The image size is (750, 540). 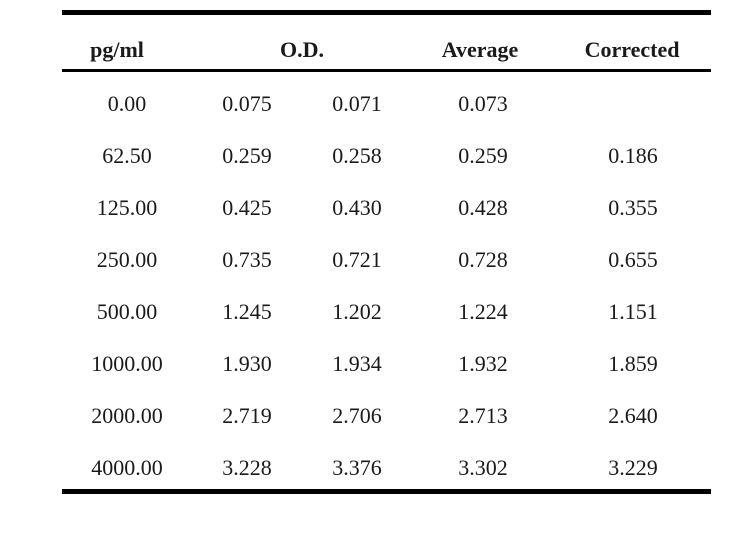 I want to click on cell-average: 0.428, so click(x=483, y=207).